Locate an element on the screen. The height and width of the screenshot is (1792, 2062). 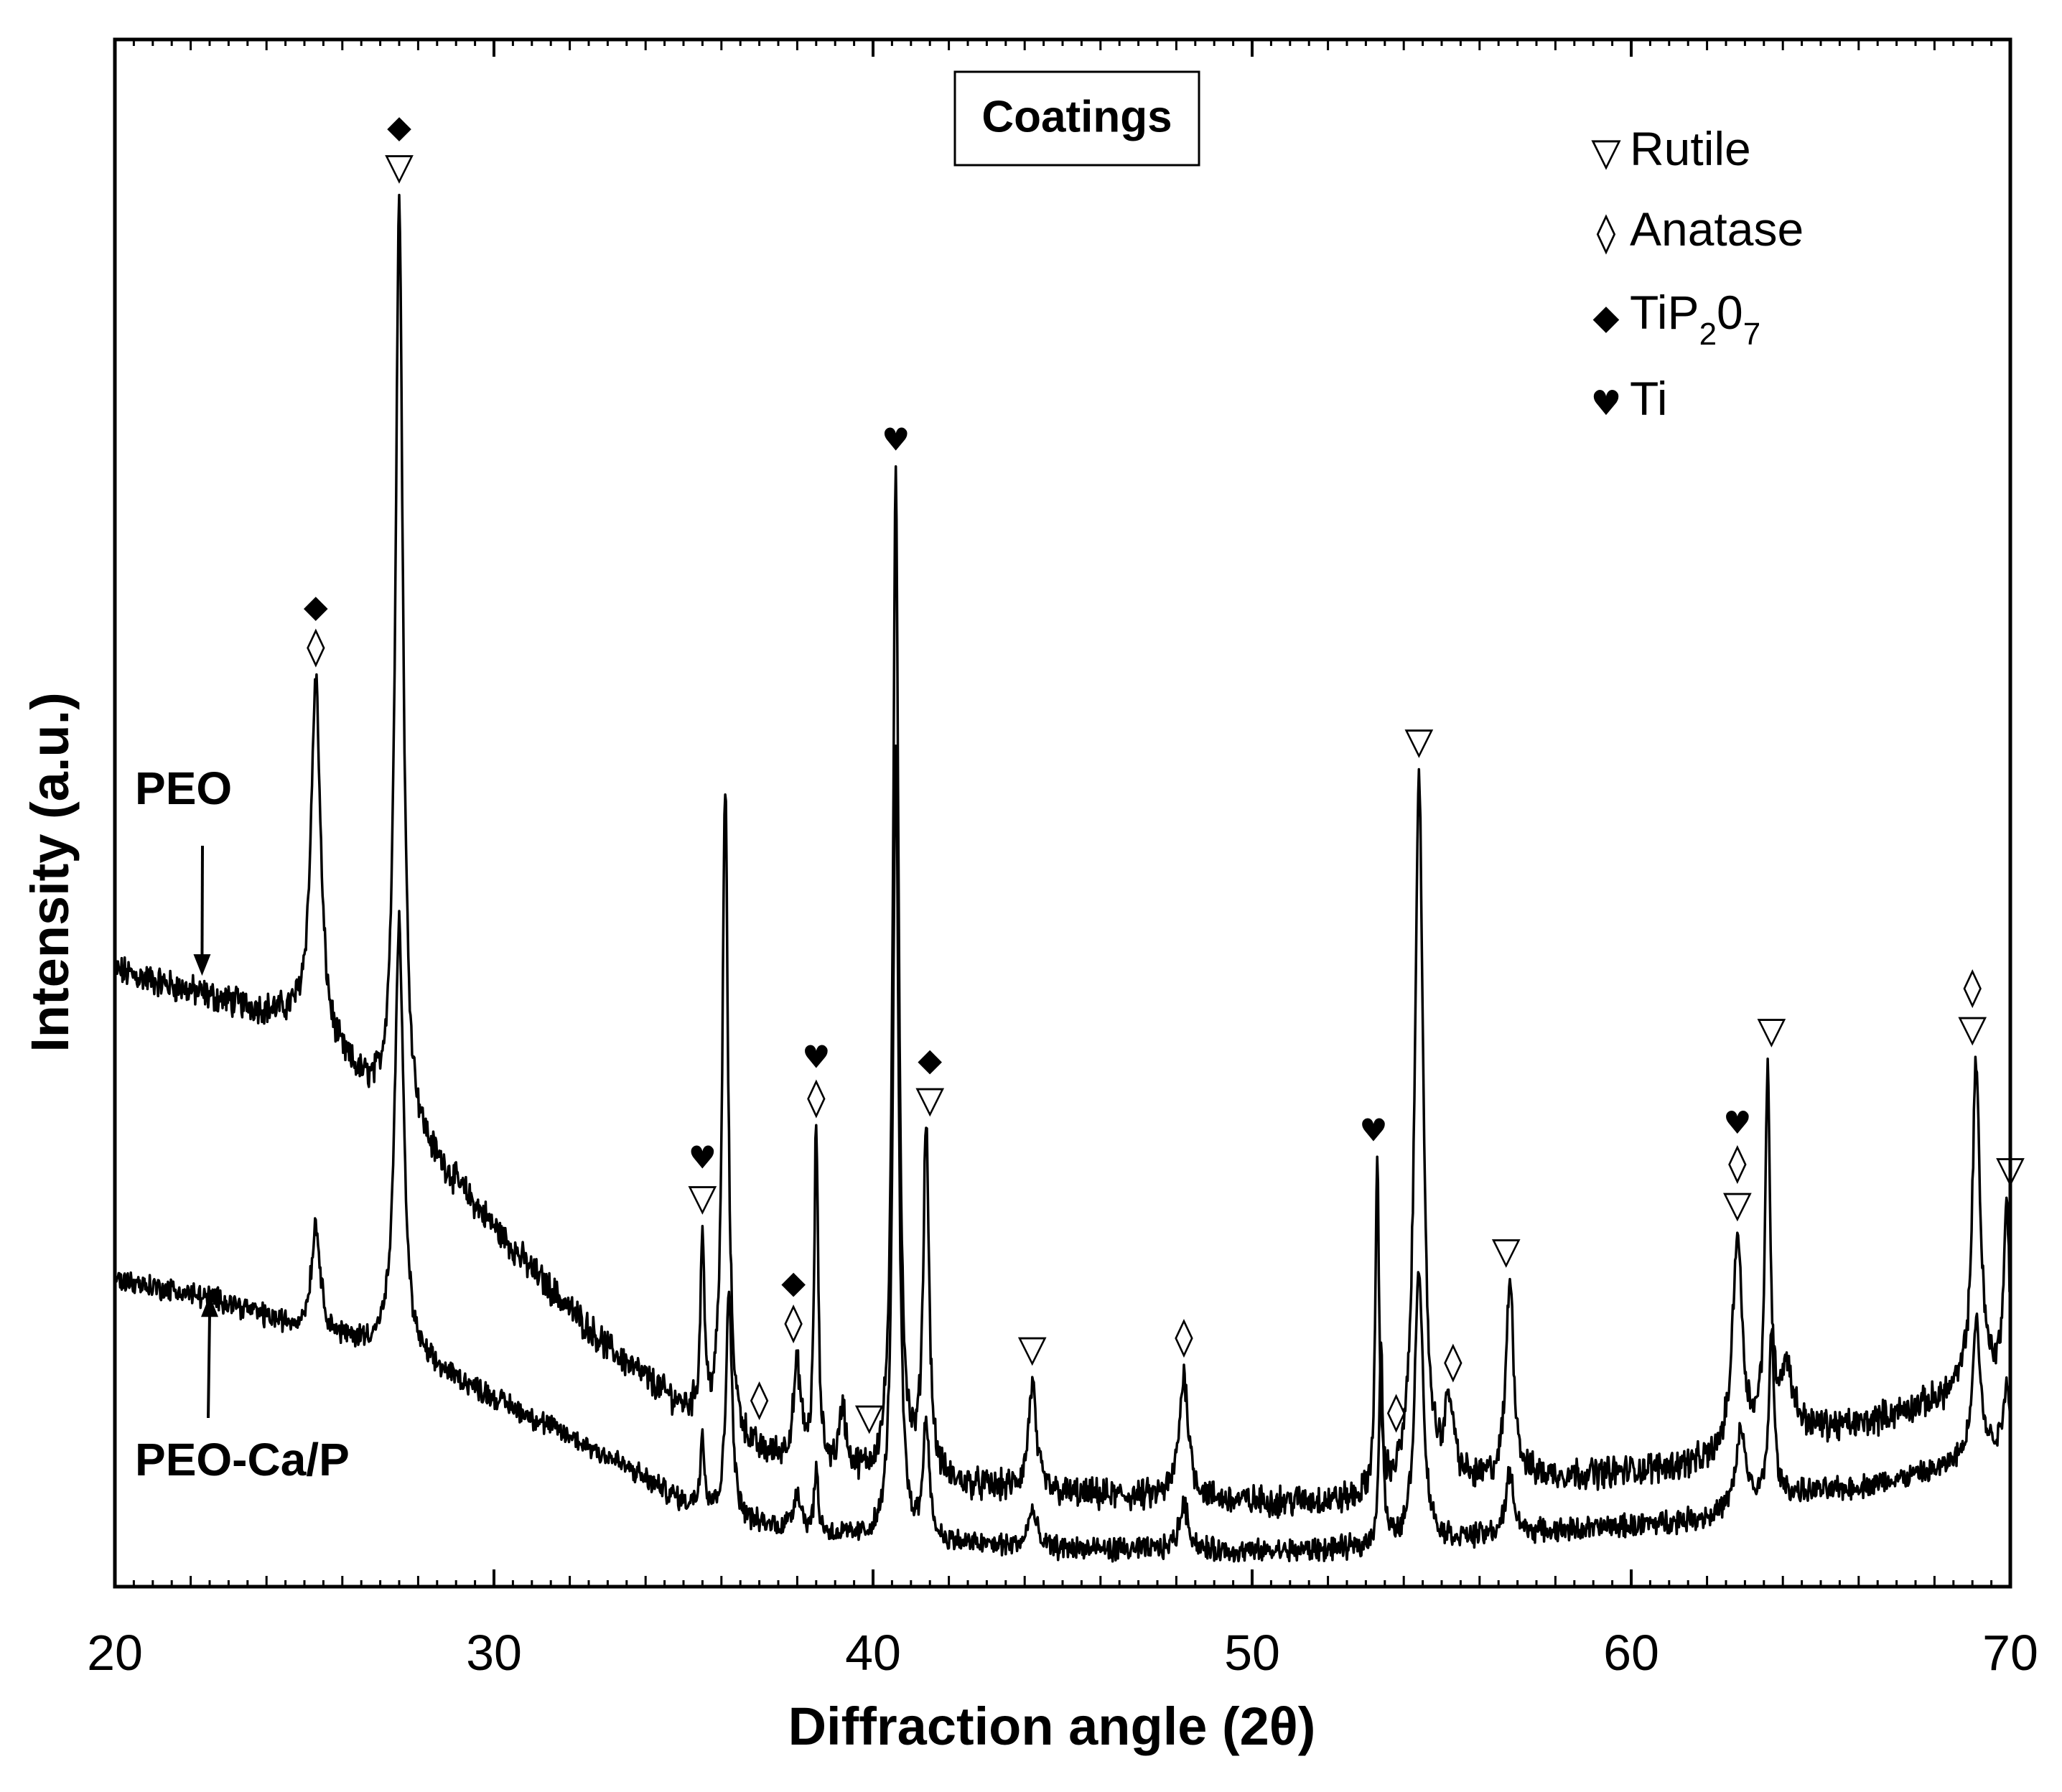
x-tick-label: 20 is located at coordinates (115, 1653).